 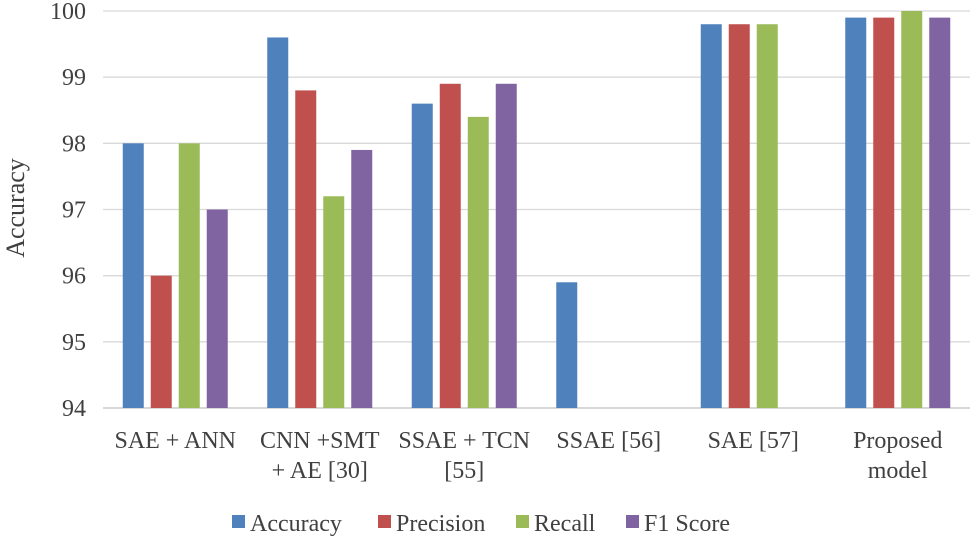 I want to click on x-category-label: SAE [57], so click(x=753, y=441).